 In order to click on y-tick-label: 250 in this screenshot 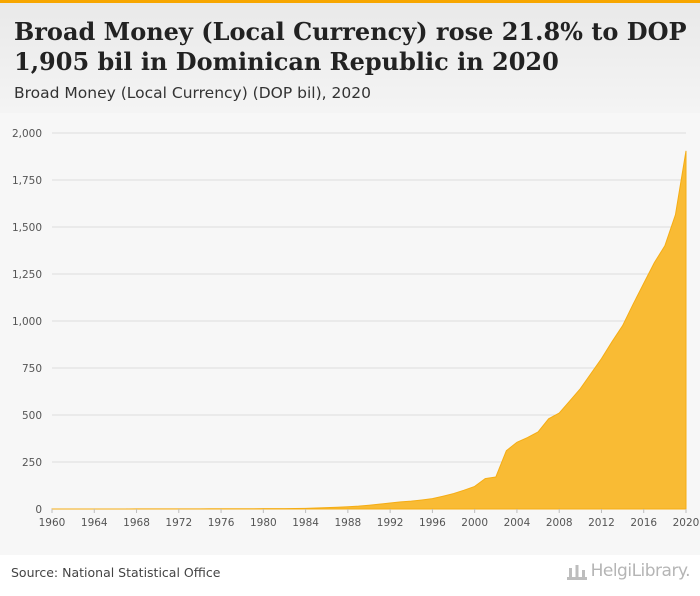, I will do `click(32, 463)`.